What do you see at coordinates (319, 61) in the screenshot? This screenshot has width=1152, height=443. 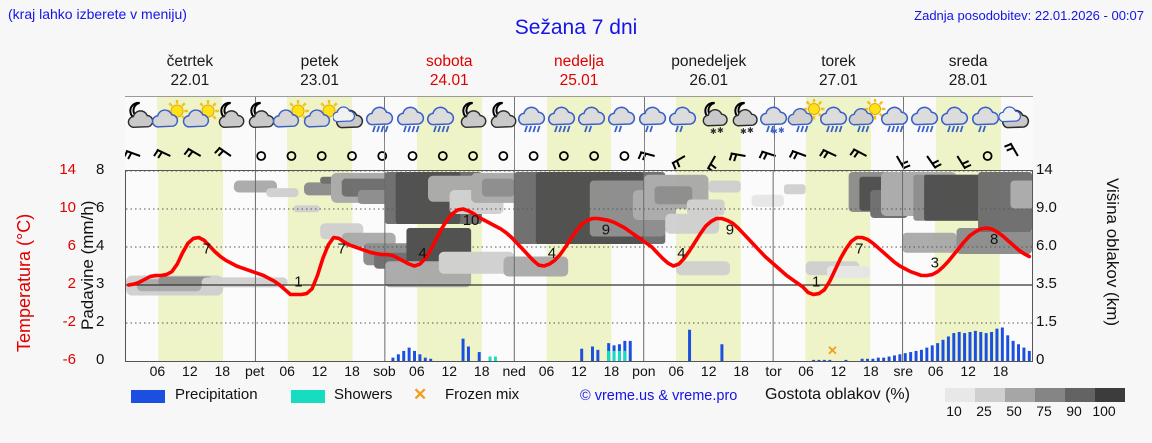 I see `day-name: petek` at bounding box center [319, 61].